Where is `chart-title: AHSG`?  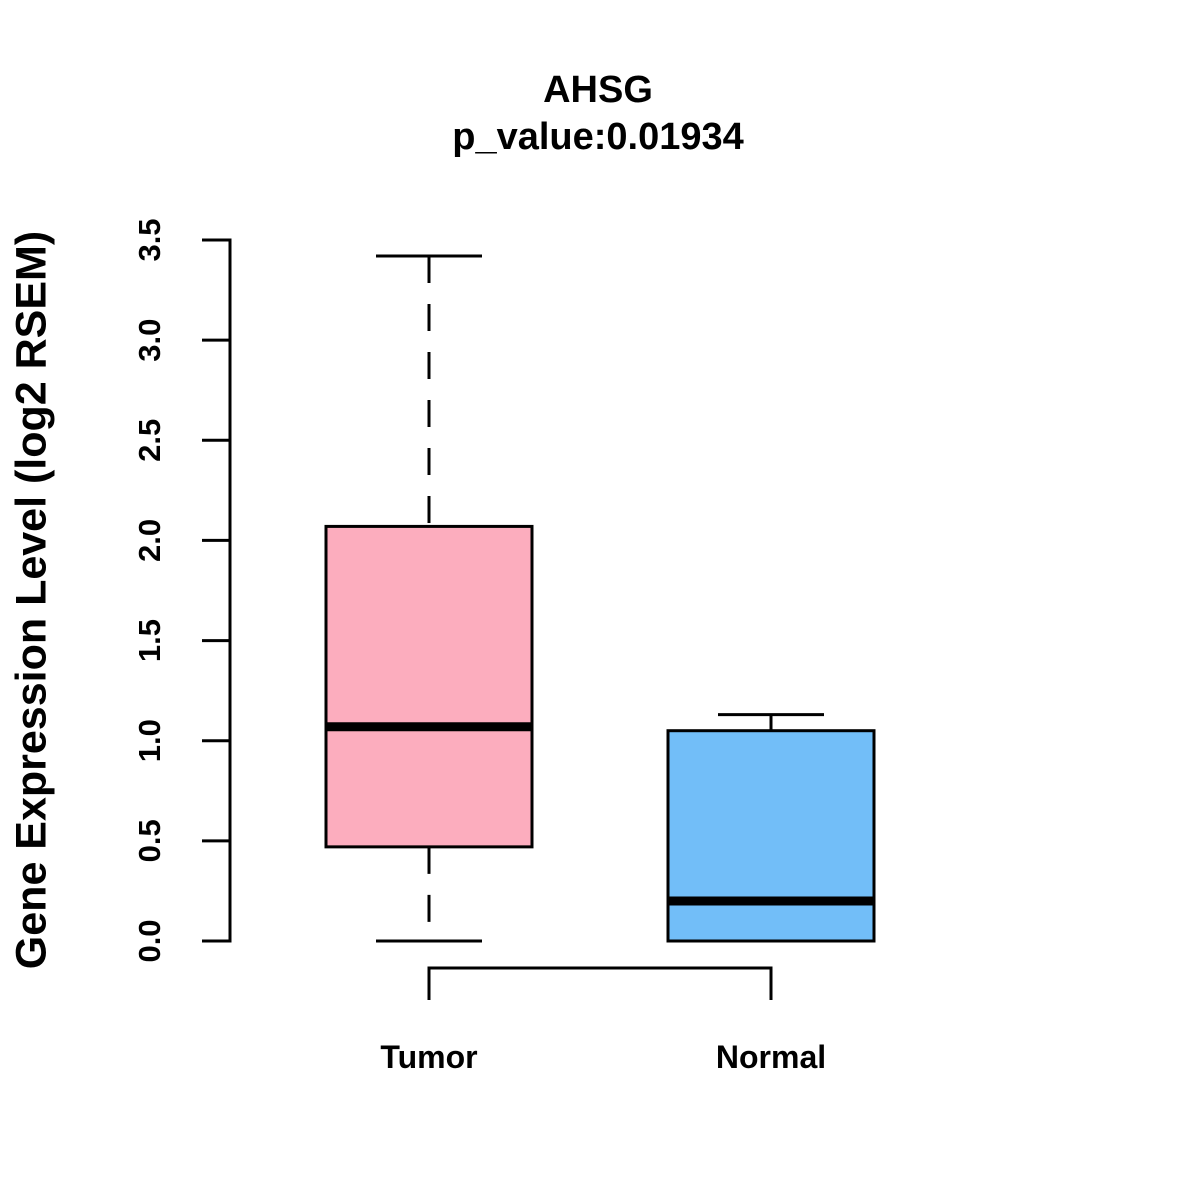 chart-title: AHSG is located at coordinates (598, 90).